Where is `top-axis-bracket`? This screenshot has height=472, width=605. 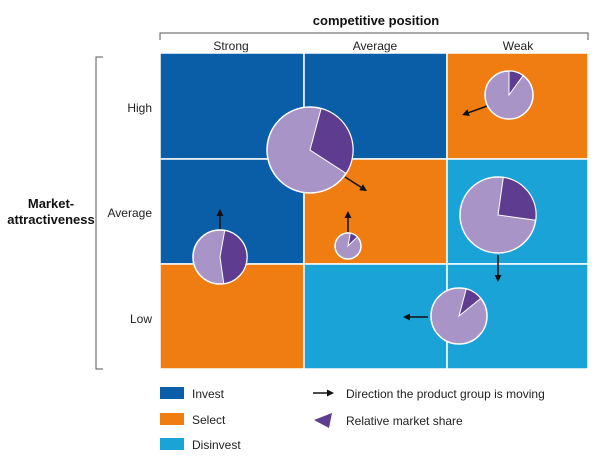
top-axis-bracket is located at coordinates (374, 36).